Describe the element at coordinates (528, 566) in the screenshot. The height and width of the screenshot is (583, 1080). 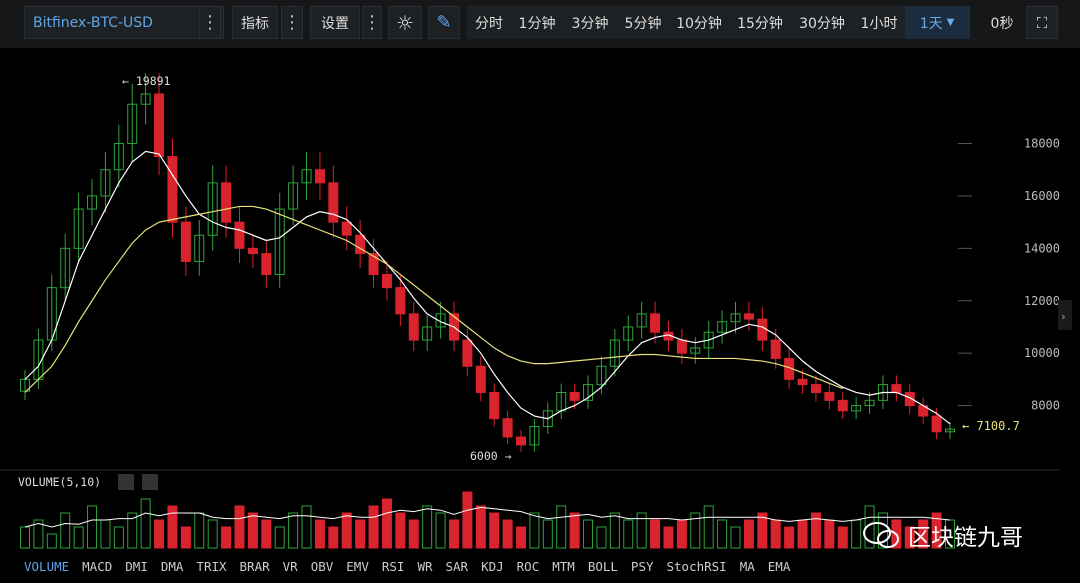
I see `tab-ROC: ROC` at that location.